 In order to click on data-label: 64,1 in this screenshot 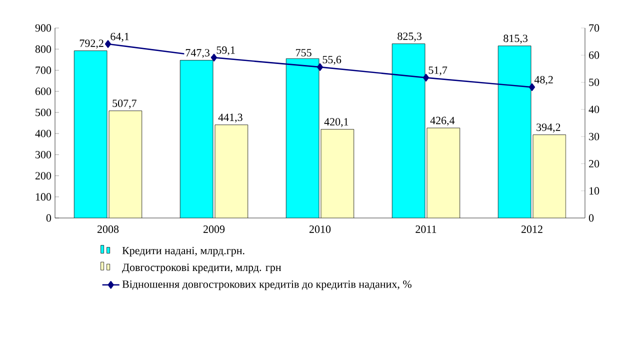, I will do `click(119, 37)`.